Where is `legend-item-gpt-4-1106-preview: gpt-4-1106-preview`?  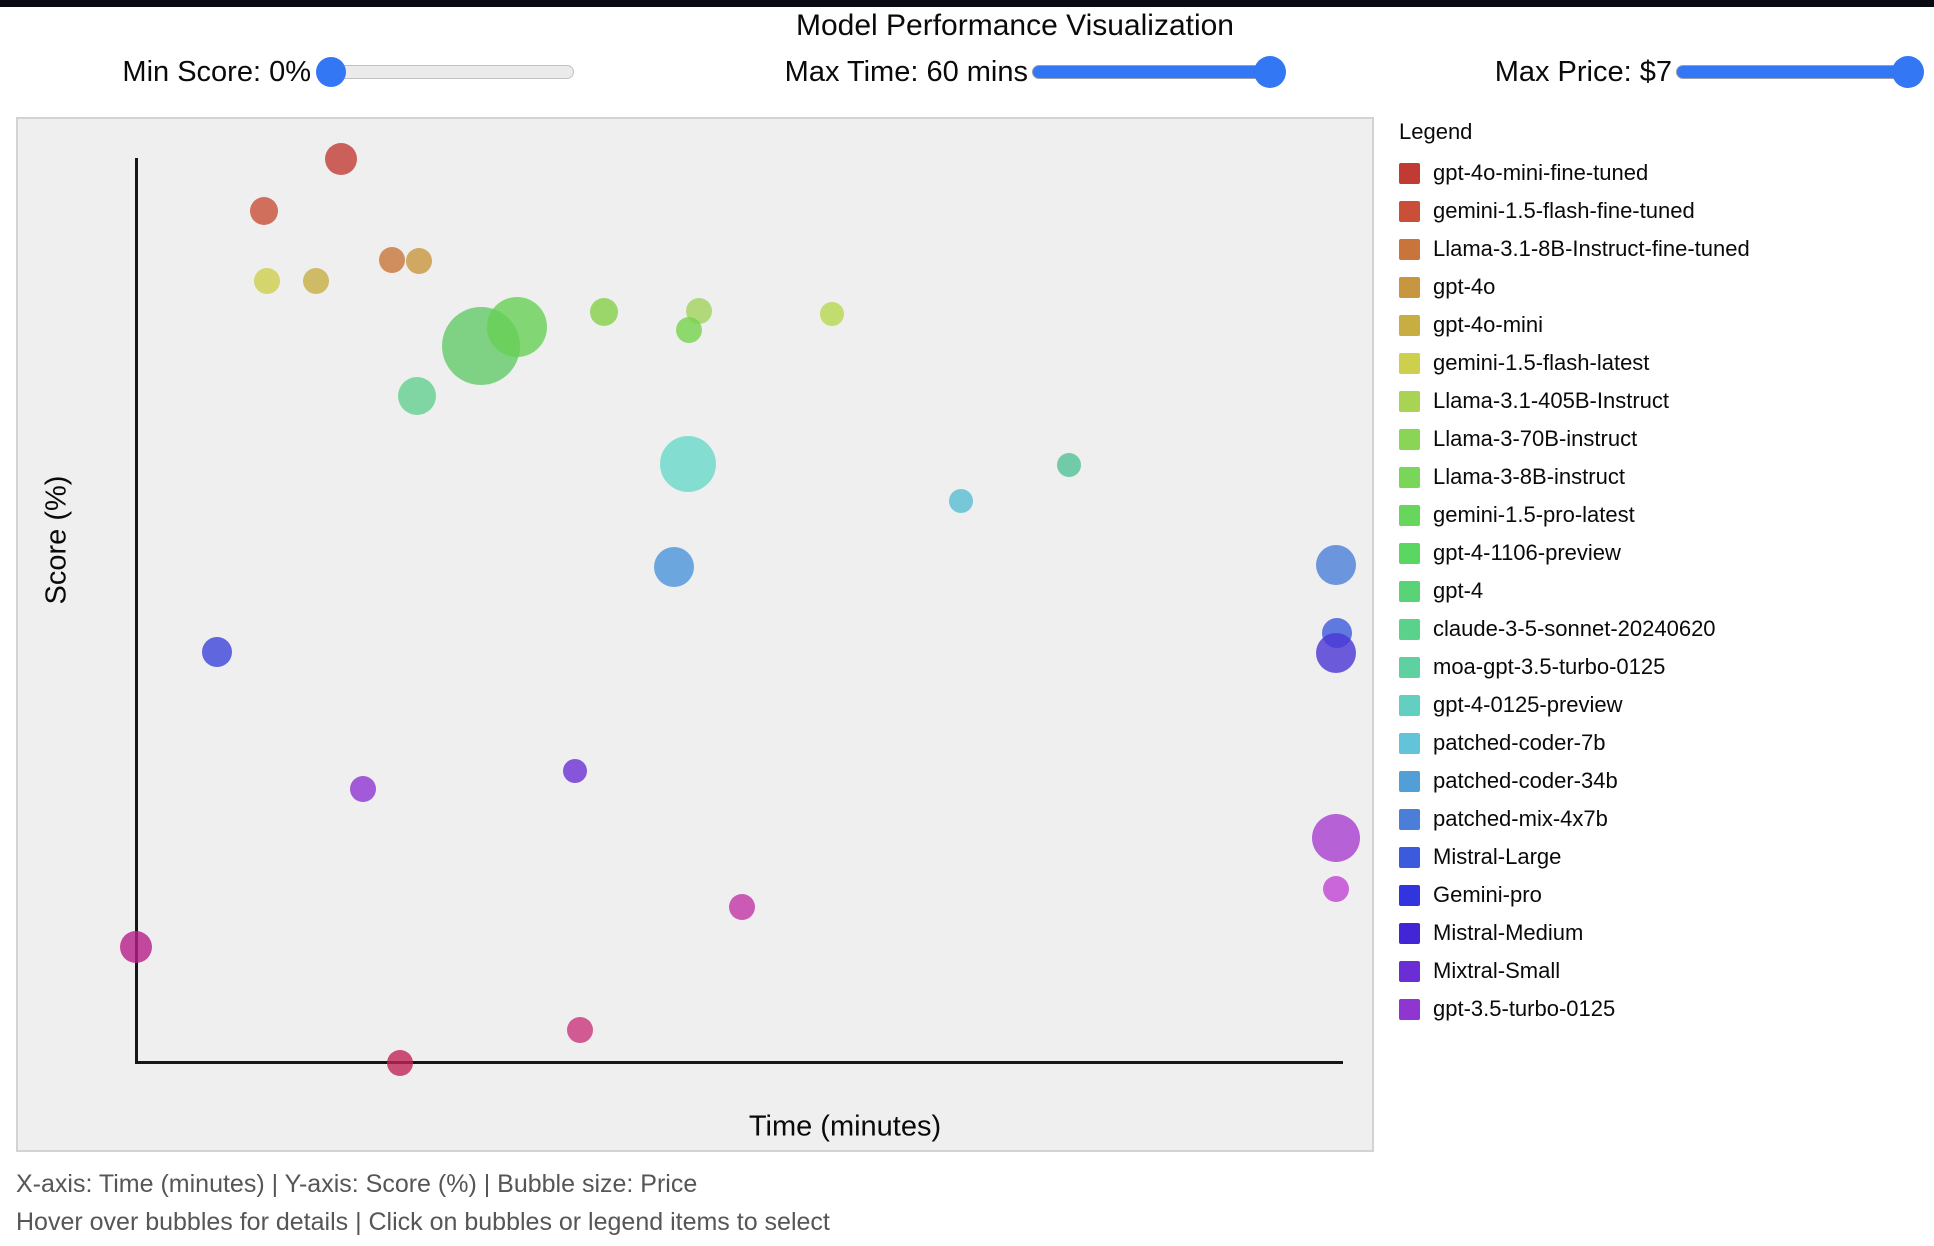 legend-item-gpt-4-1106-preview: gpt-4-1106-preview is located at coordinates (1609, 553).